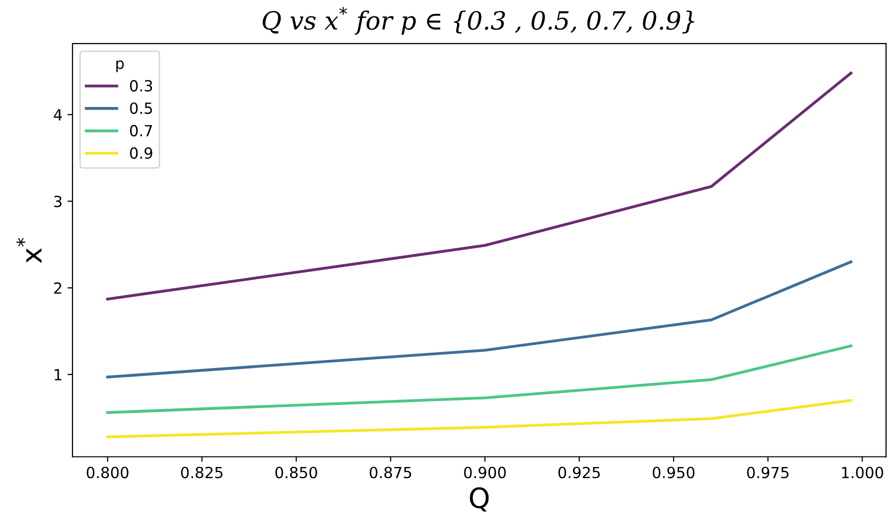 The image size is (895, 525). What do you see at coordinates (29, 250) in the screenshot?
I see `y-axis-title: x$^{*}$` at bounding box center [29, 250].